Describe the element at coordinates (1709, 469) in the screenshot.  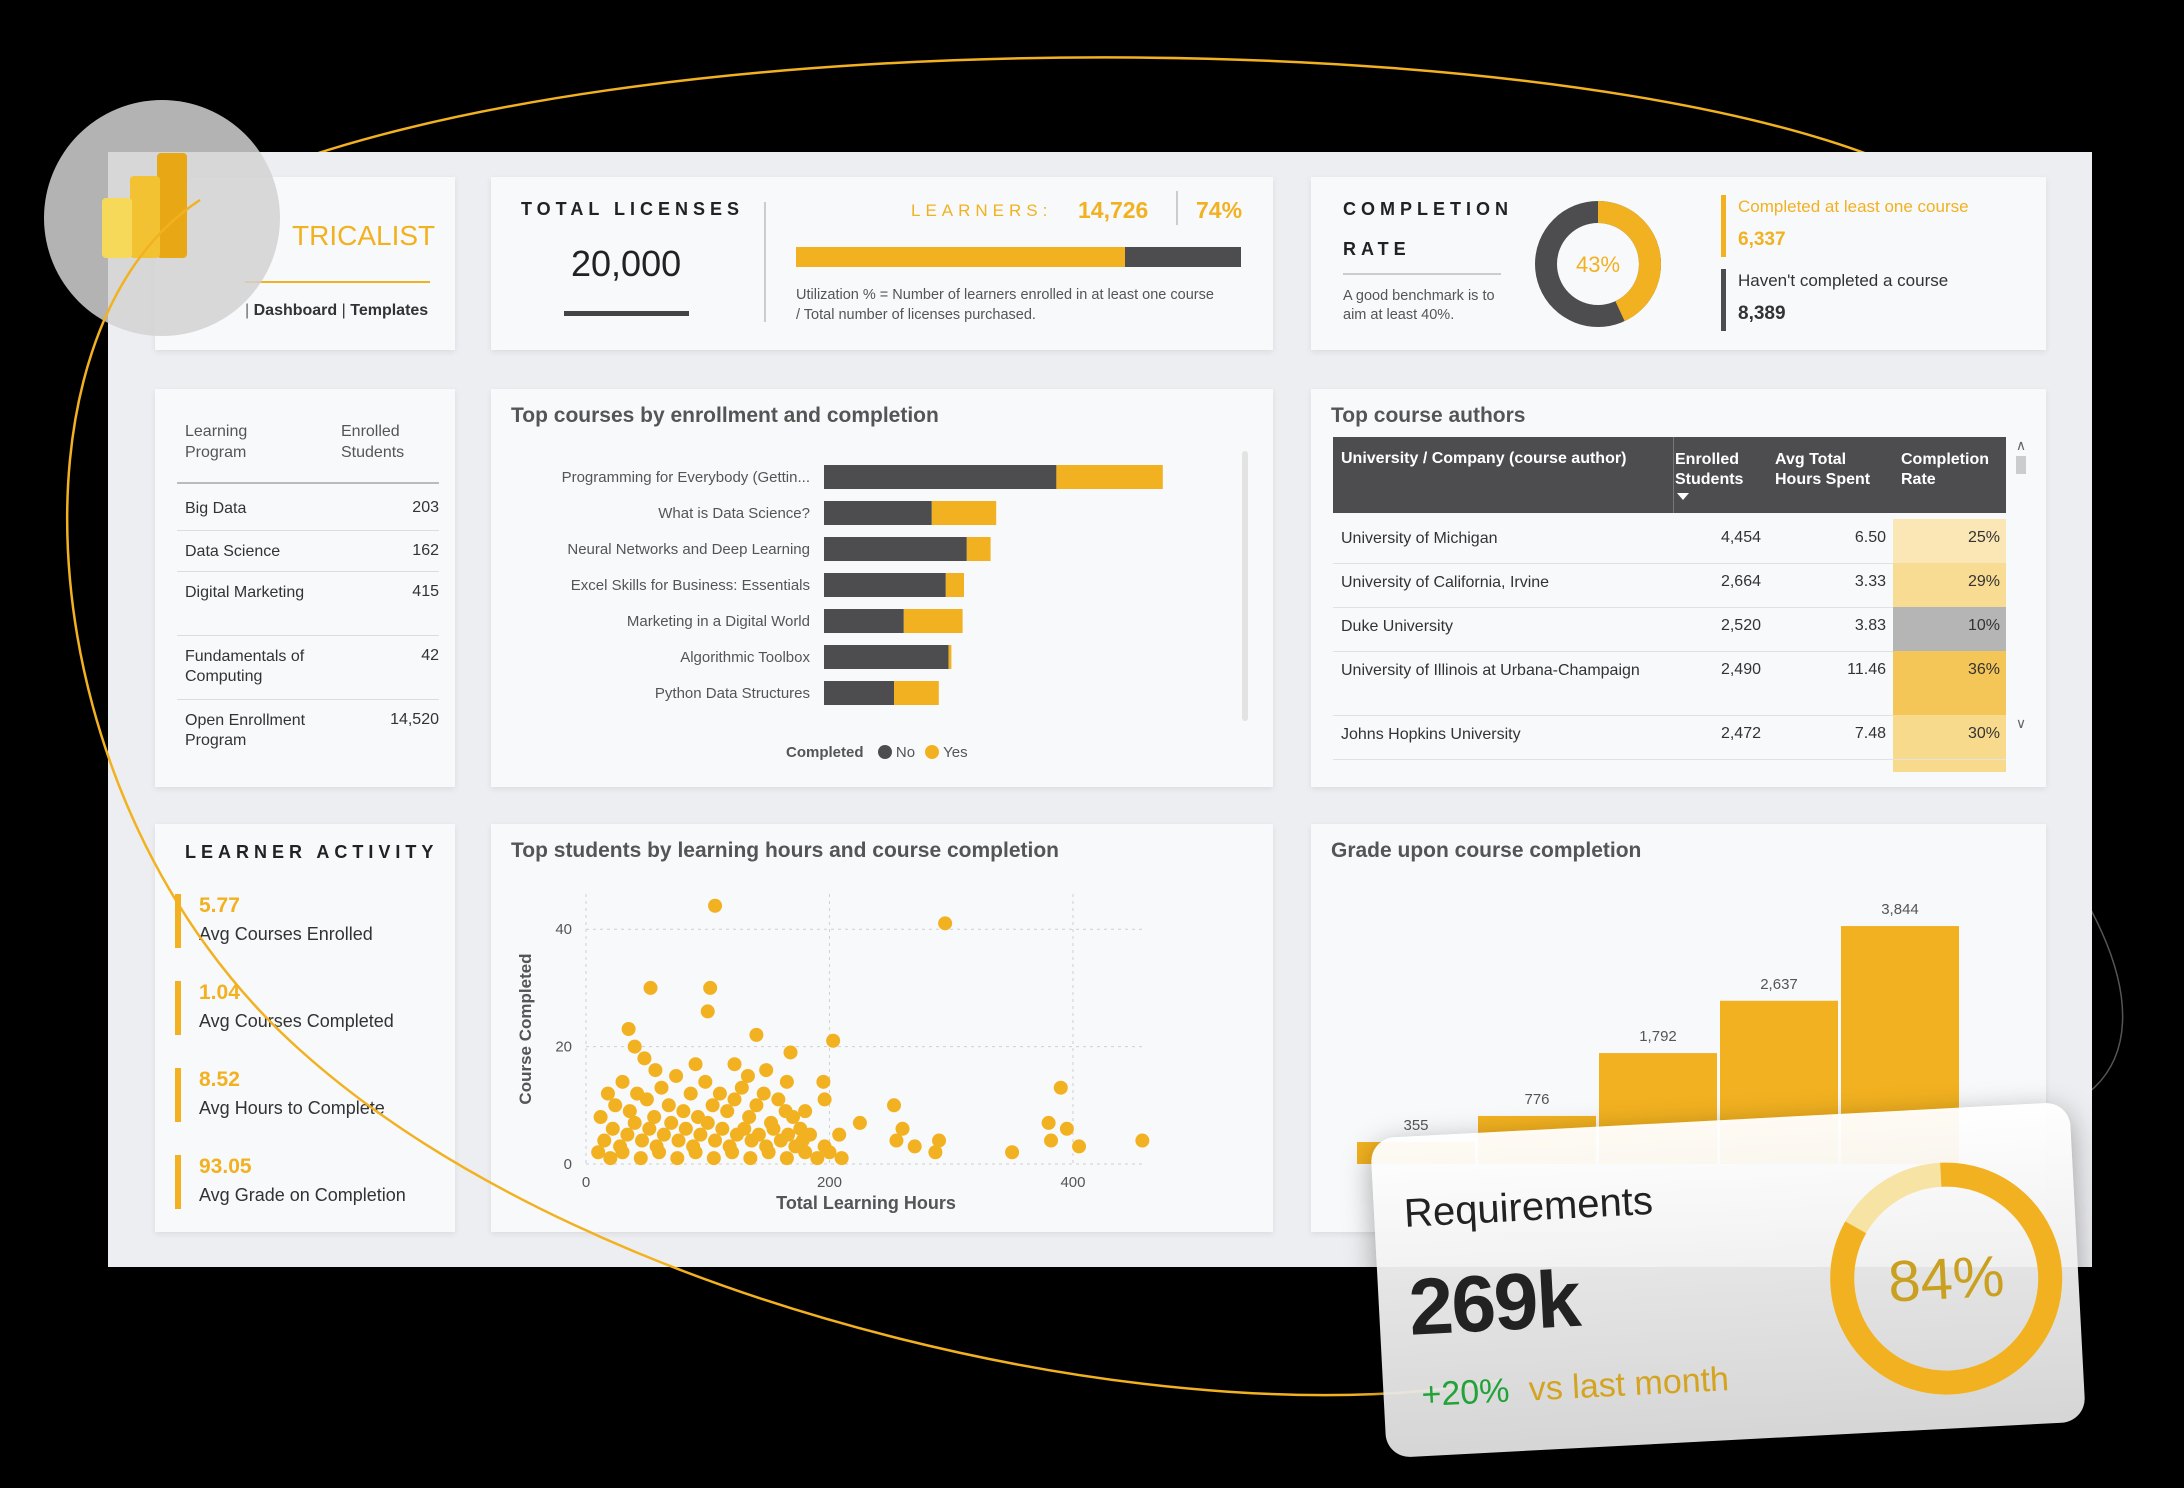
I see `authors-header-enrolled: Enrolled Students` at that location.